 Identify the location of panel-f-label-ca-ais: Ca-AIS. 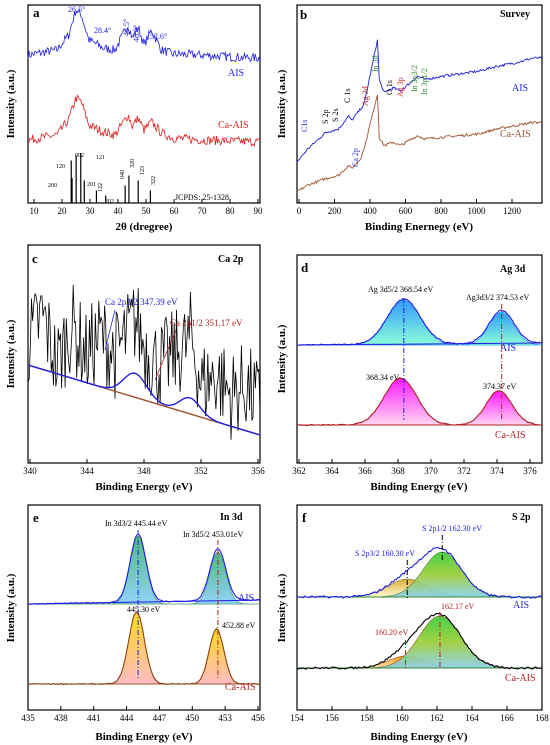
(520, 678).